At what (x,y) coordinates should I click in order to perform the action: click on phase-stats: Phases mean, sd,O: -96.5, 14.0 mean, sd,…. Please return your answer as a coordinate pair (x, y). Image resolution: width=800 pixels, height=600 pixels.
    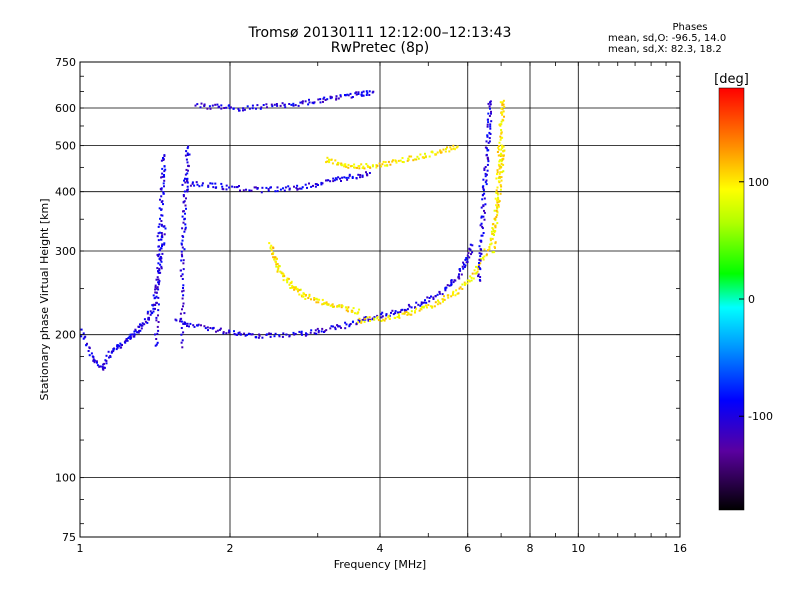
    Looking at the image, I should click on (690, 38).